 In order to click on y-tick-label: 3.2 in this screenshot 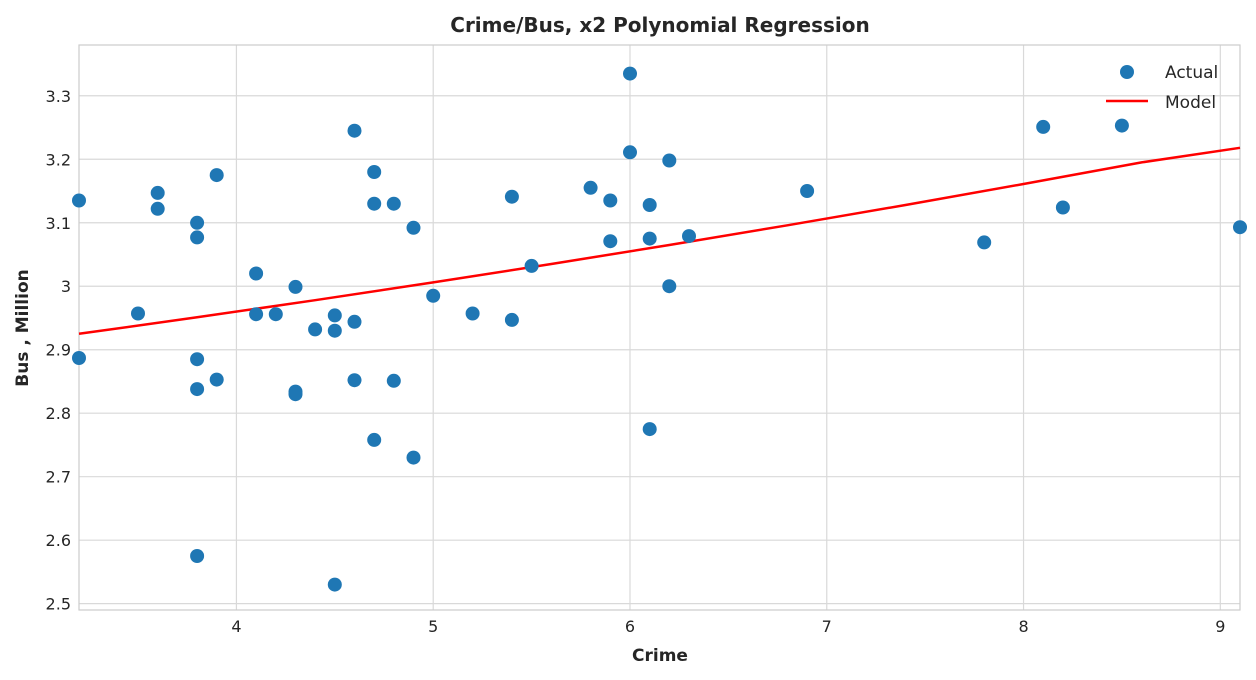, I will do `click(58, 159)`.